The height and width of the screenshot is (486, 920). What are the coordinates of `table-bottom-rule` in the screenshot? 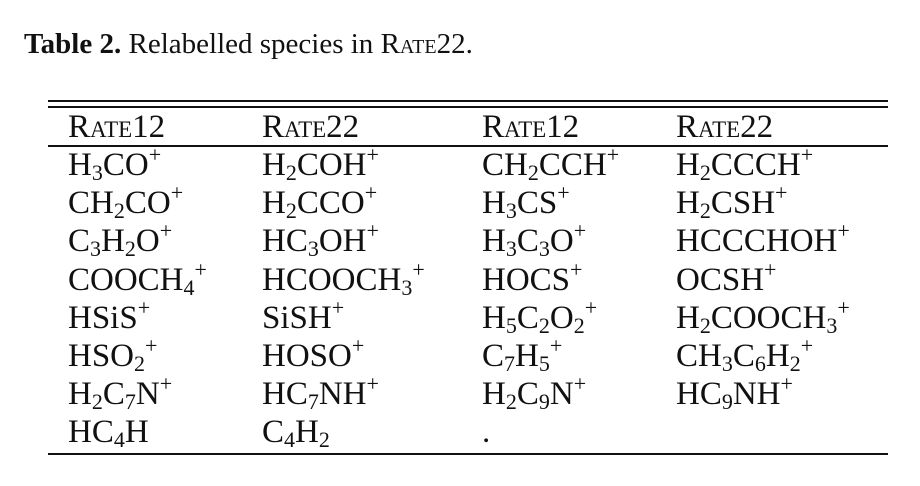 It's located at (468, 454).